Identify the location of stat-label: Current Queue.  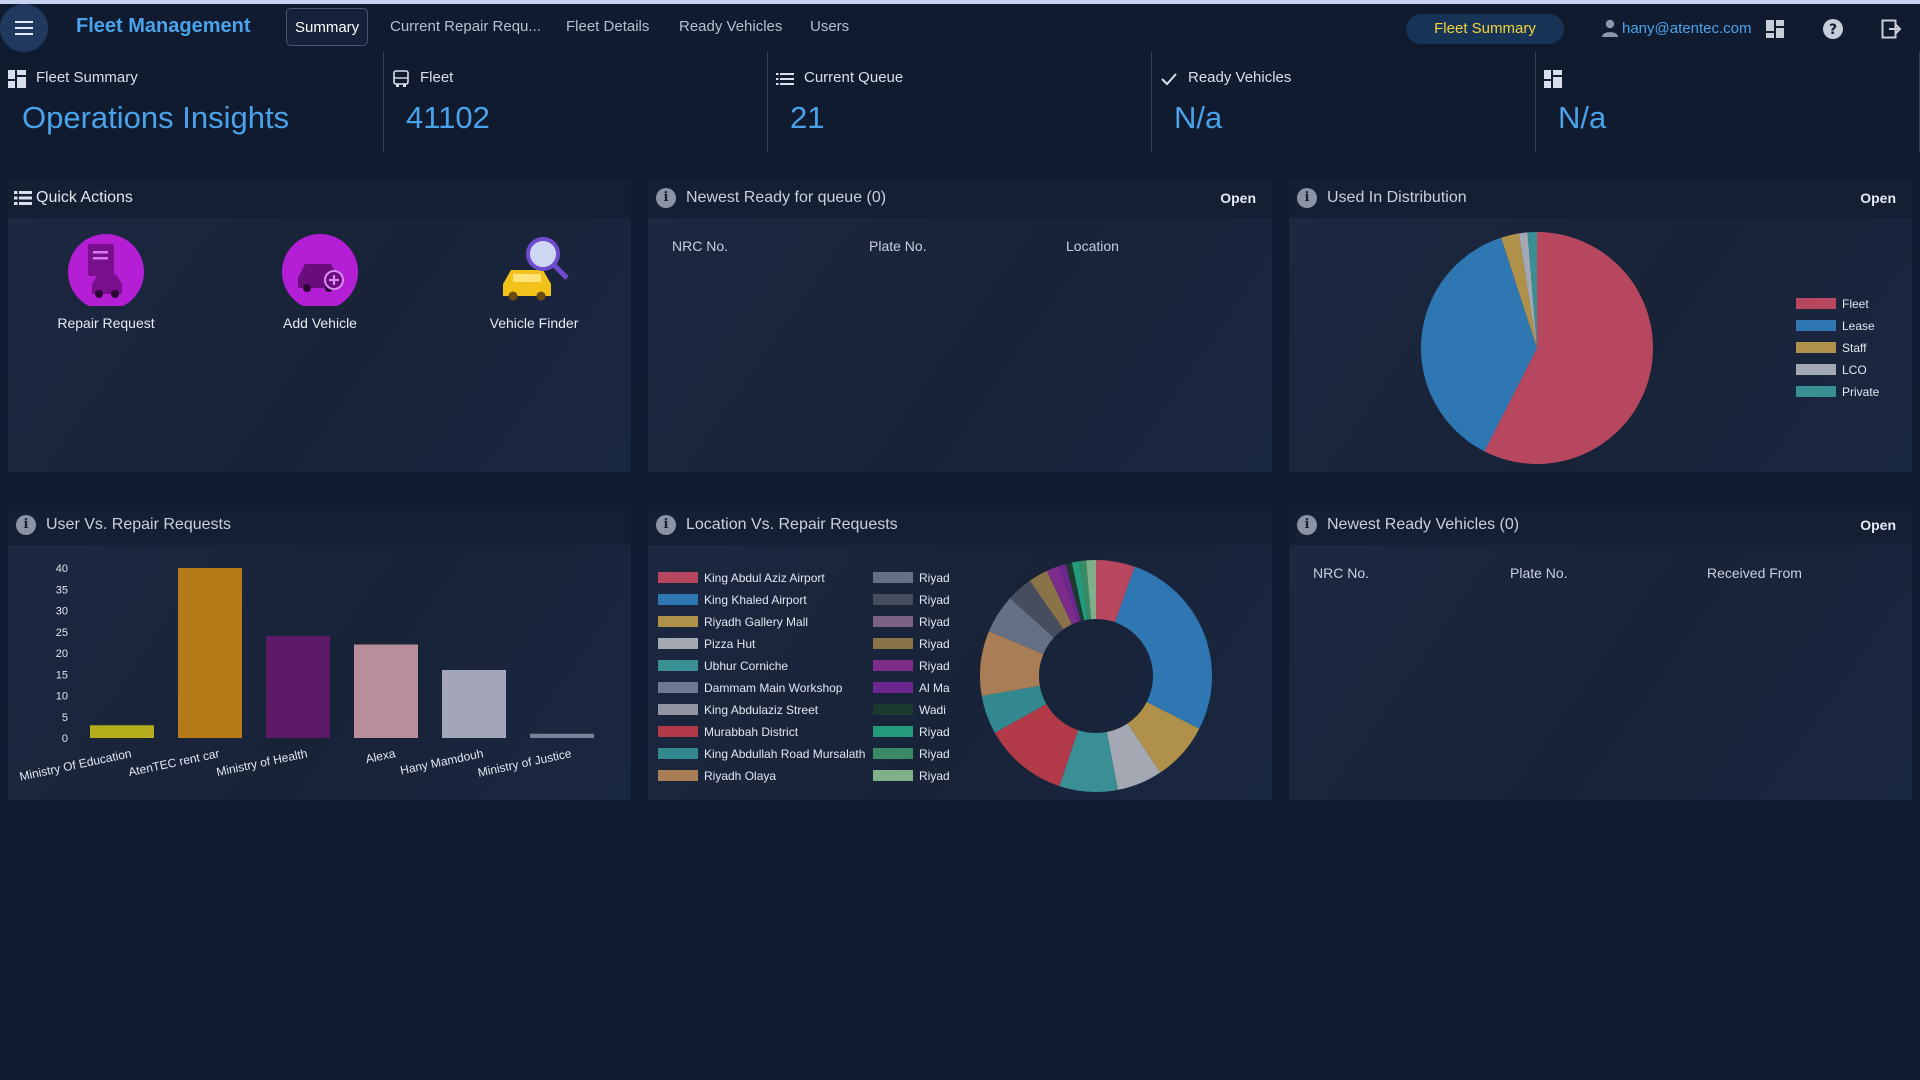
(854, 77).